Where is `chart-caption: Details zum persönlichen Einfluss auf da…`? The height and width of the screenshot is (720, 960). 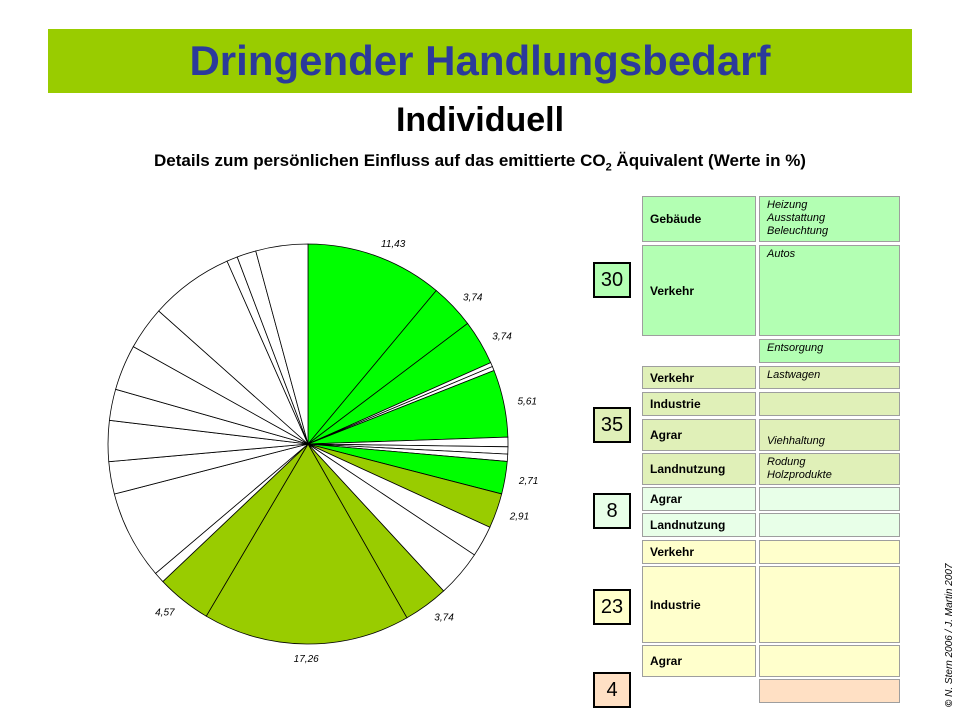 chart-caption: Details zum persönlichen Einfluss auf da… is located at coordinates (480, 164).